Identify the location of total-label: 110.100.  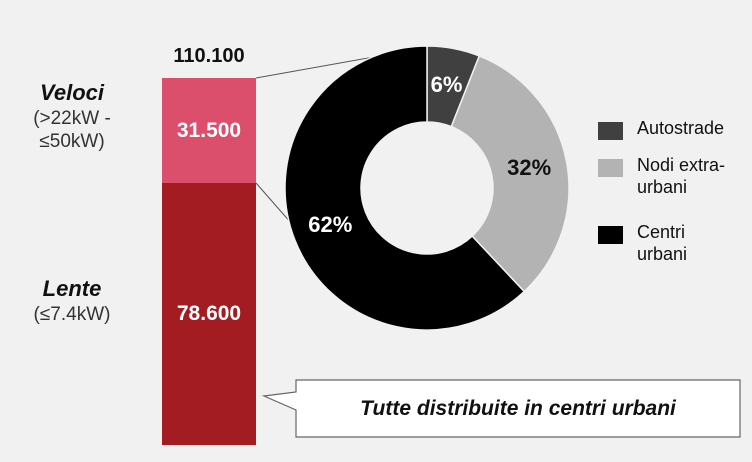
(209, 56).